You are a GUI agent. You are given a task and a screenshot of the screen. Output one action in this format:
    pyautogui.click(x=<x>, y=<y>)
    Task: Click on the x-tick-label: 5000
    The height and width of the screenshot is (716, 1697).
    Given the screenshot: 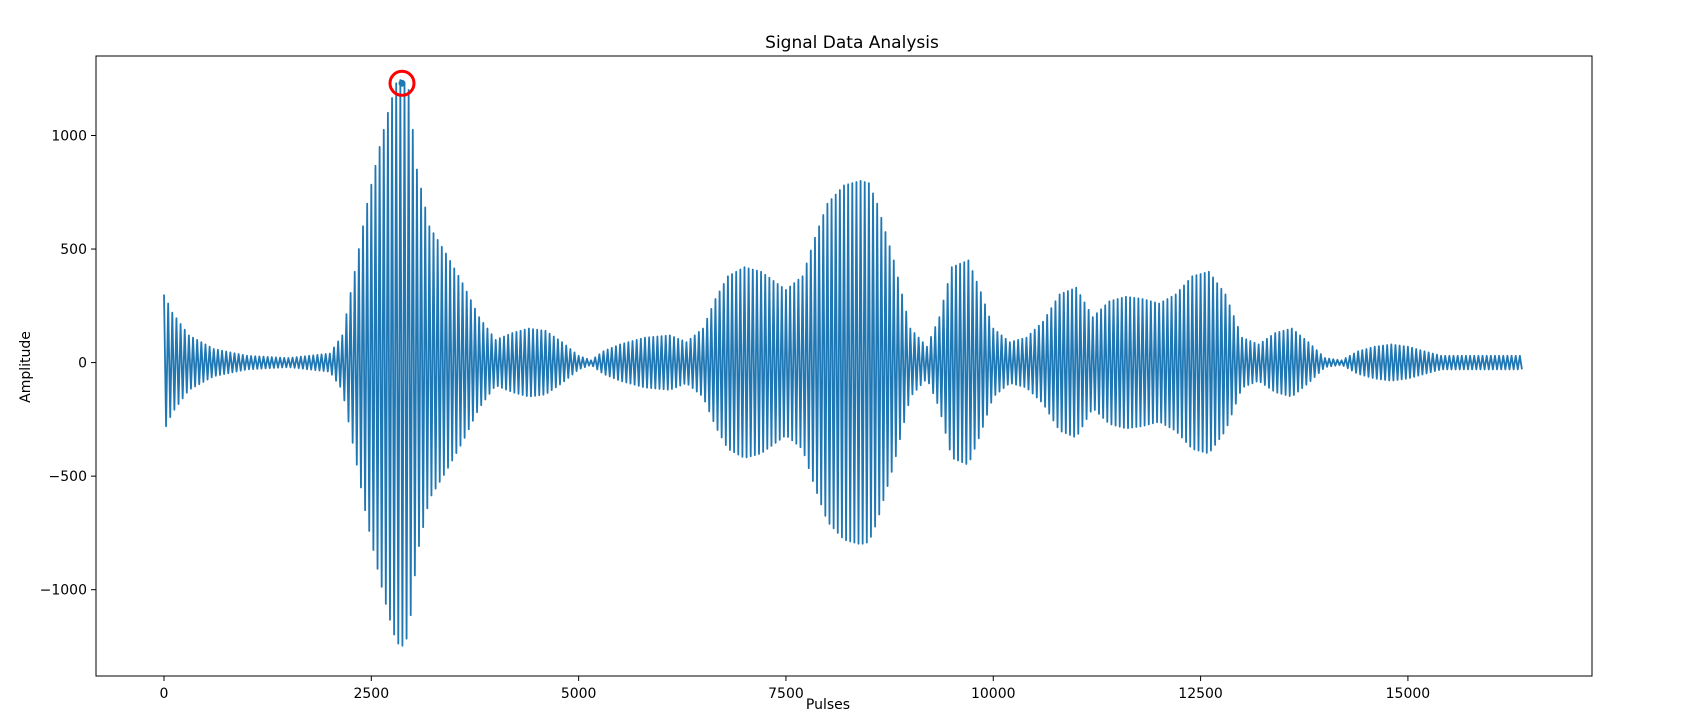 What is the action you would take?
    pyautogui.click(x=579, y=694)
    